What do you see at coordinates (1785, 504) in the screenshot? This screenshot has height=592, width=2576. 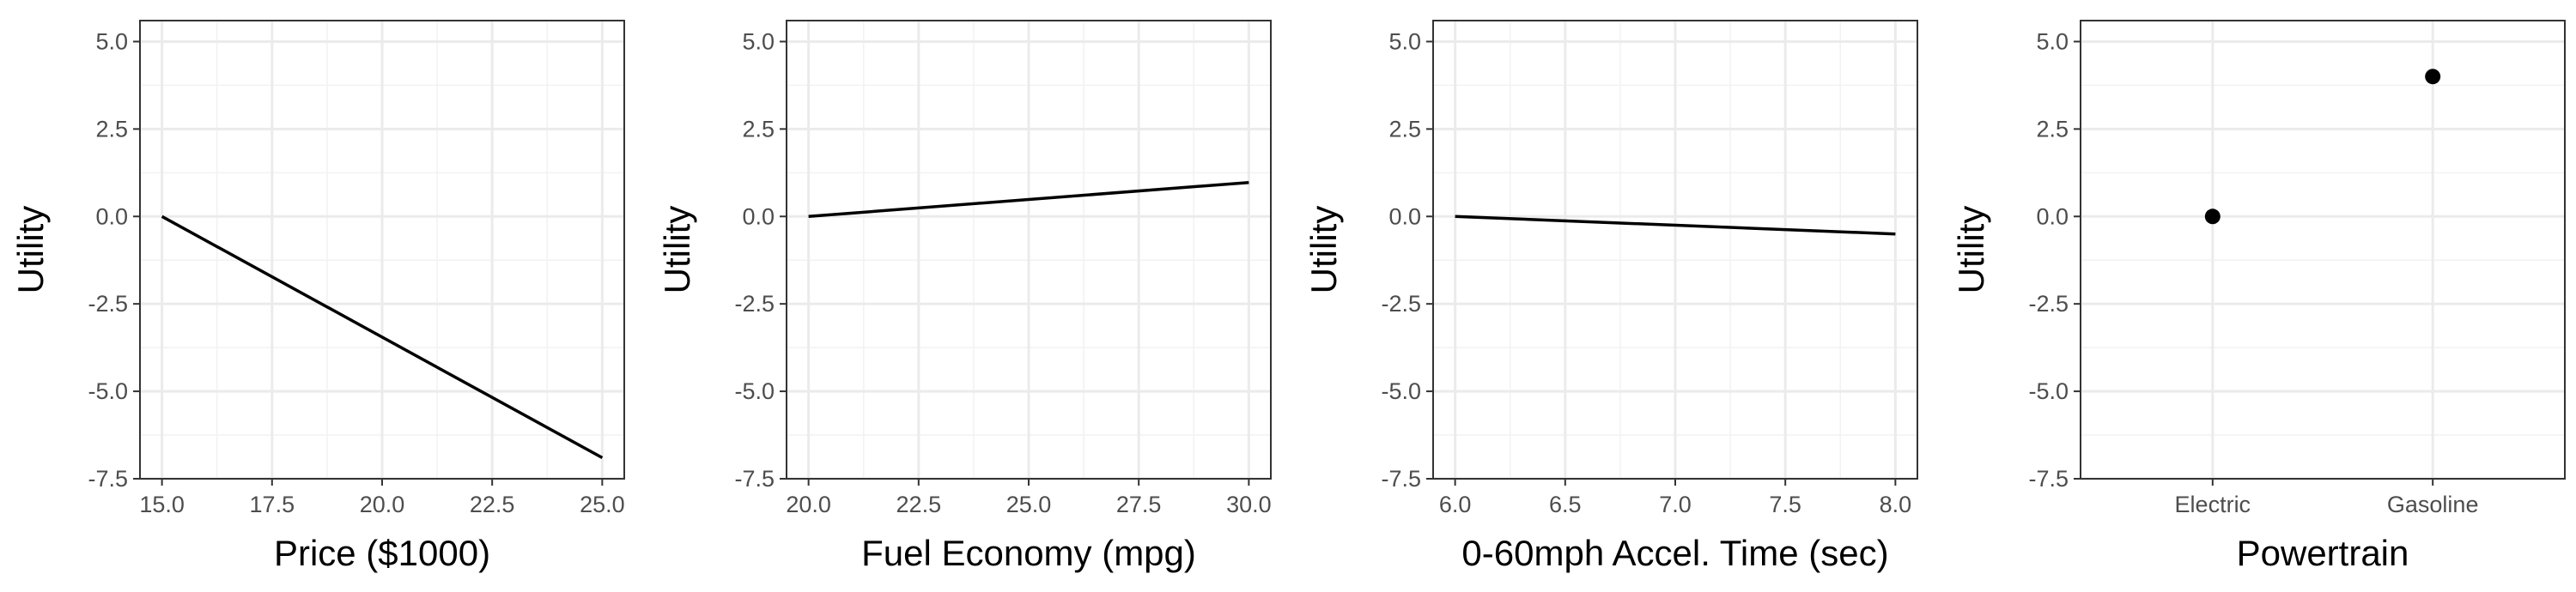 I see `x-tick-label: 7.5` at bounding box center [1785, 504].